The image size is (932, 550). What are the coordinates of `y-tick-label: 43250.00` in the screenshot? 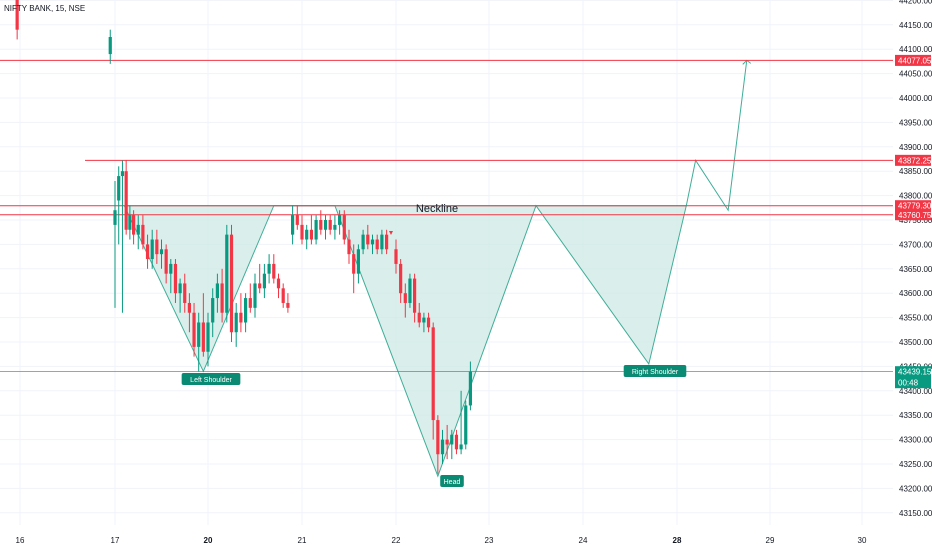 It's located at (915, 464).